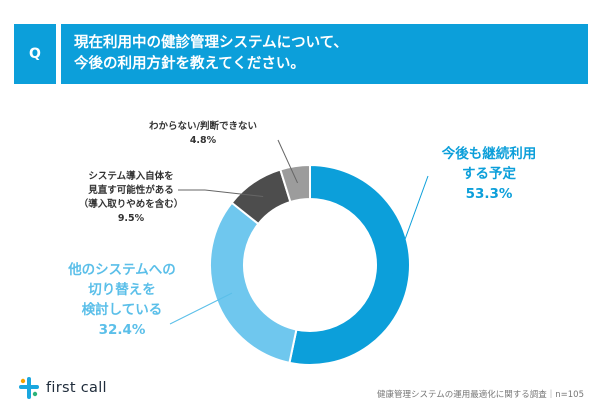 This screenshot has width=600, height=419. I want to click on question-line-2: 今後の利用方針を教えてください。, so click(189, 64).